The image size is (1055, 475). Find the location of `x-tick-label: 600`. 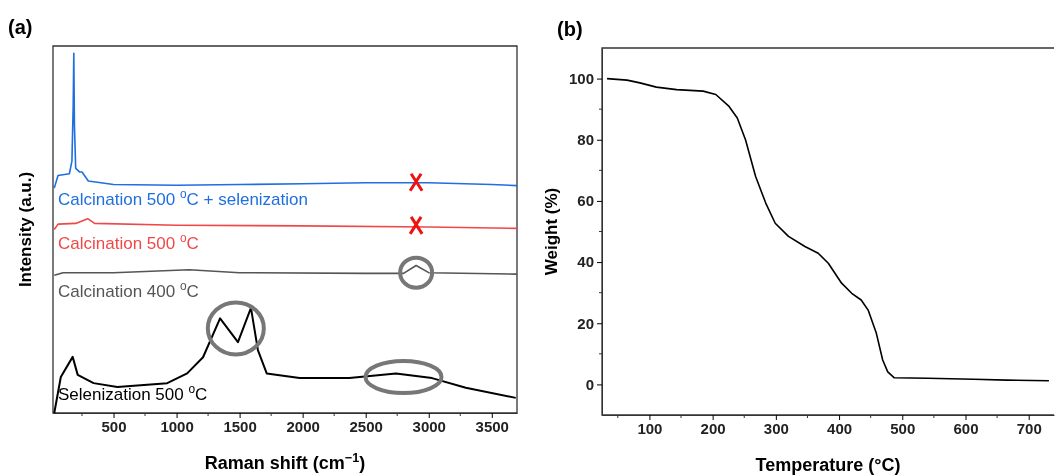

x-tick-label: 600 is located at coordinates (966, 428).